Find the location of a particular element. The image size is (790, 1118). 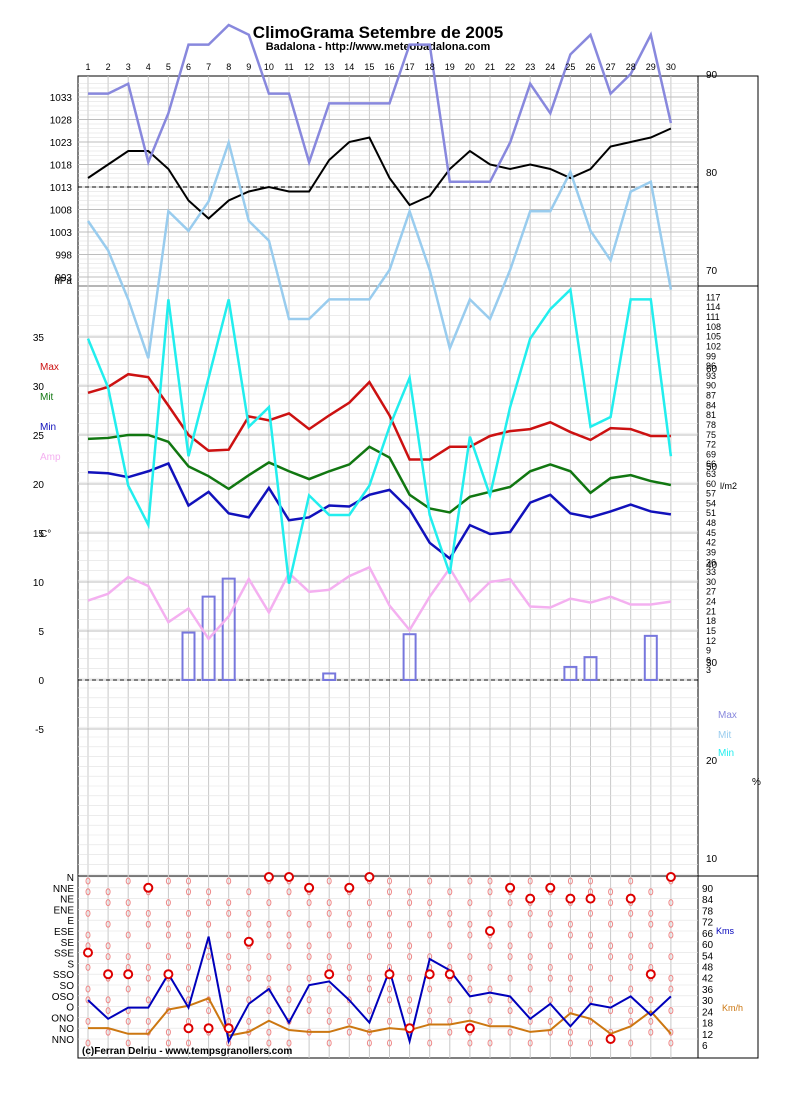

rain-tick-label: 60 is located at coordinates (711, 484).